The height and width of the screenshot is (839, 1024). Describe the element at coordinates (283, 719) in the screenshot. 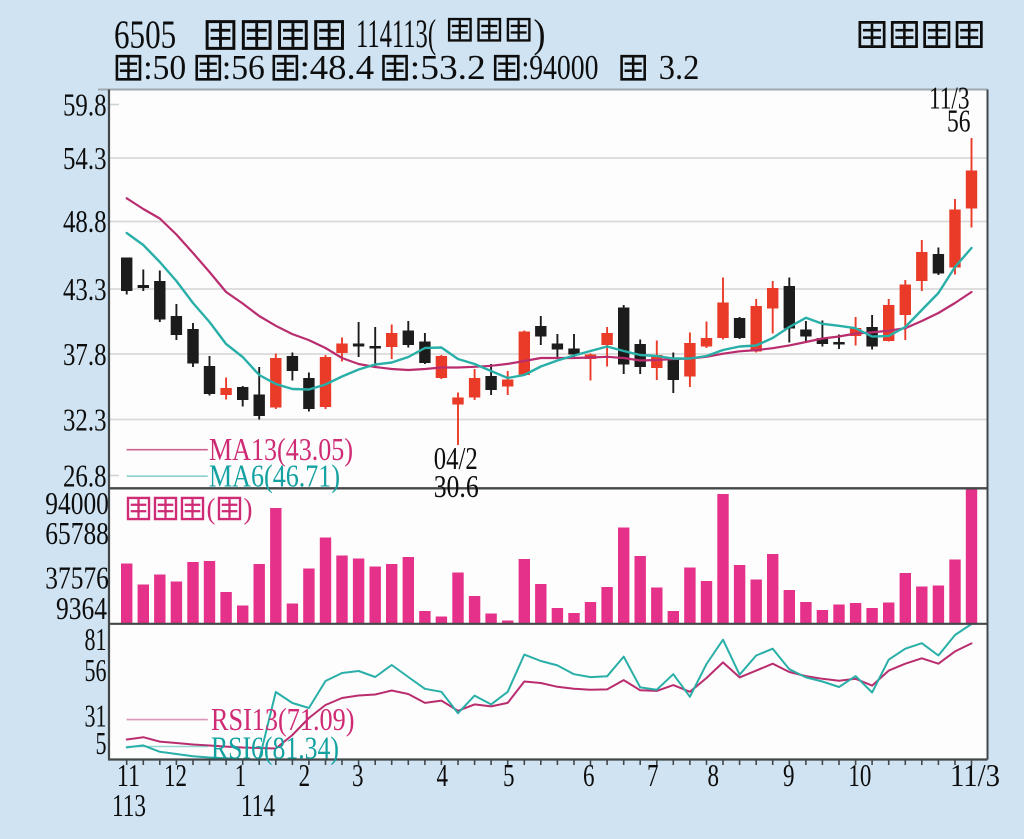

I see `svg-text: RSI13(71.09)` at that location.